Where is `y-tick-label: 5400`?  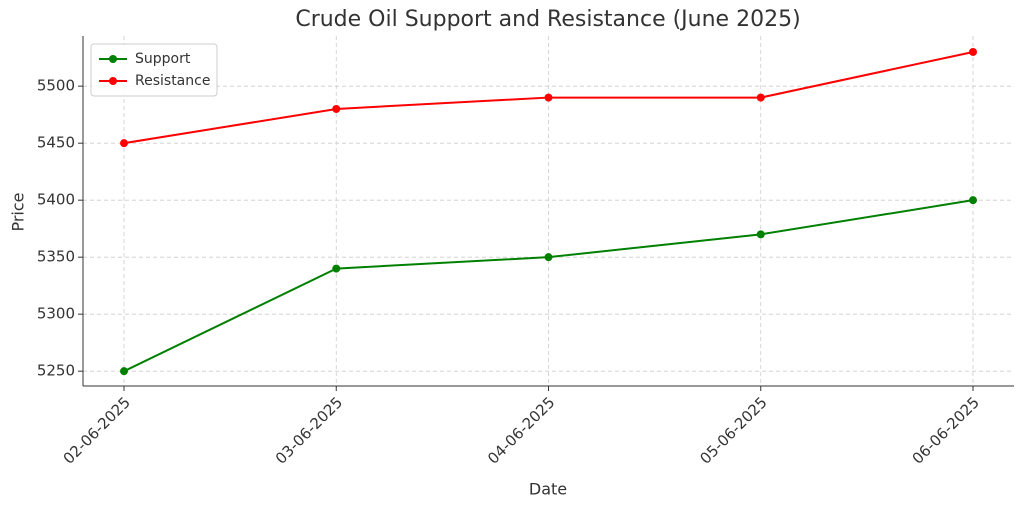
y-tick-label: 5400 is located at coordinates (56, 200).